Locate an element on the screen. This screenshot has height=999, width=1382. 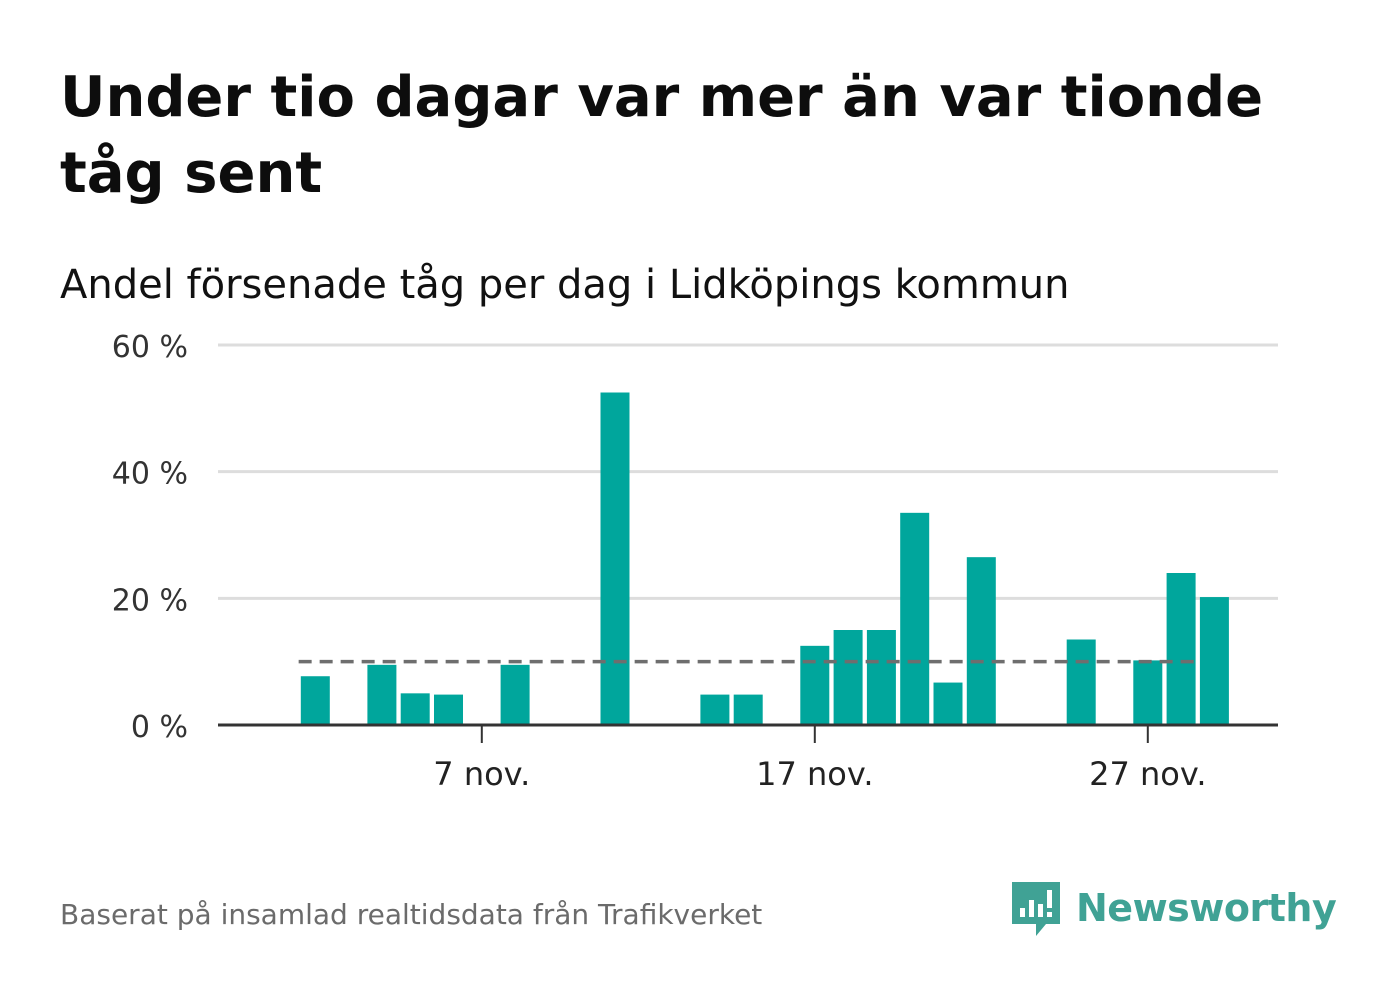
y-tick-label: 40 % is located at coordinates (150, 474).